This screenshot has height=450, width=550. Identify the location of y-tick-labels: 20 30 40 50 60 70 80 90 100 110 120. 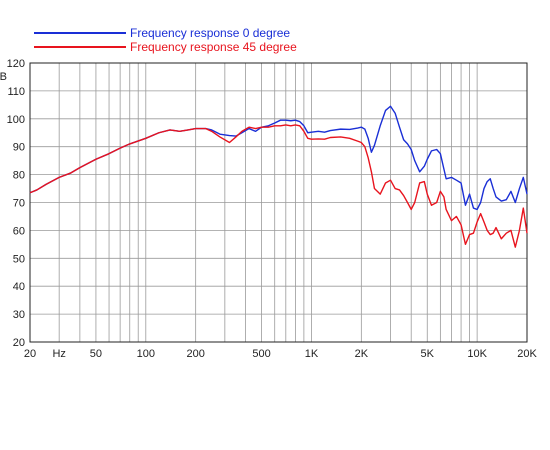
(16, 203).